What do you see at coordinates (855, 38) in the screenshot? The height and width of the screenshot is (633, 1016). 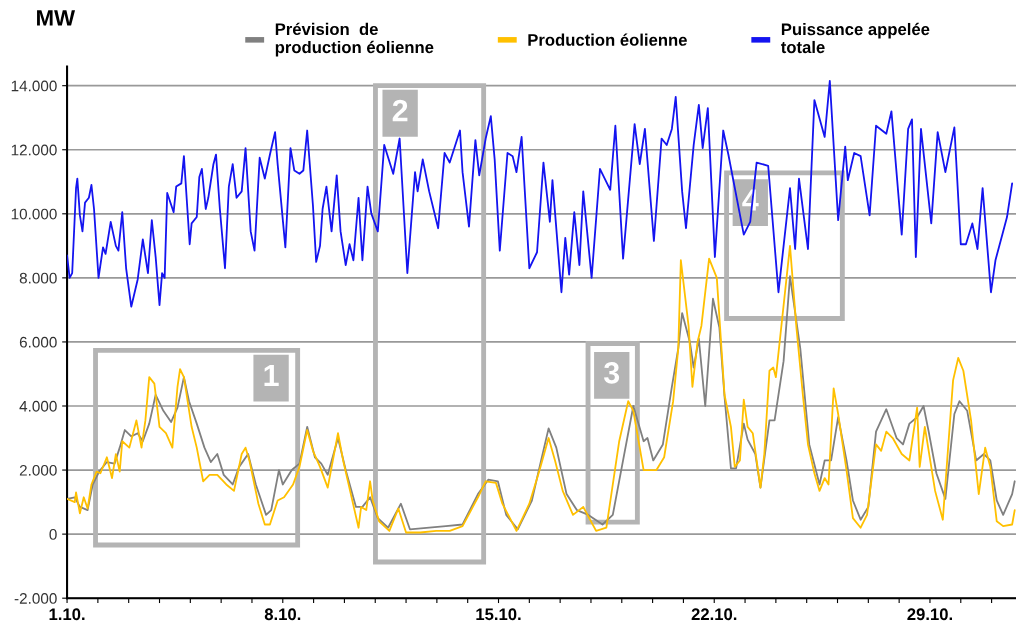 I see `legend-label: Puissance appelée totale` at bounding box center [855, 38].